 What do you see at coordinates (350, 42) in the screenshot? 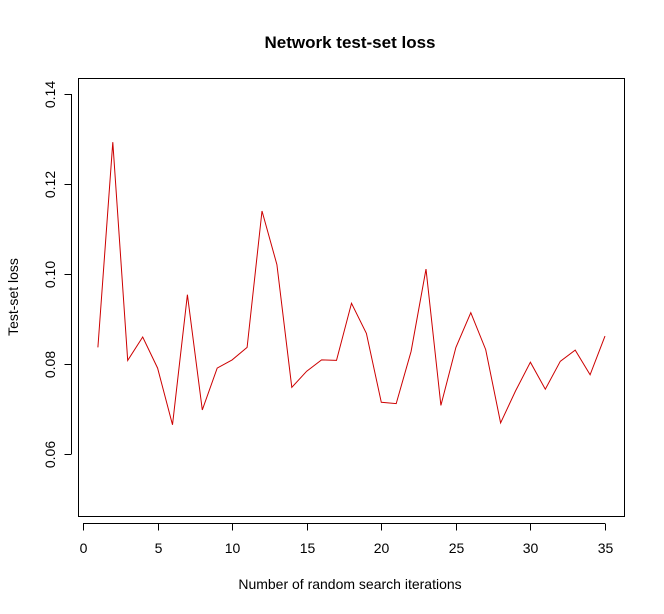
I see `chart-title: Network test-set loss` at bounding box center [350, 42].